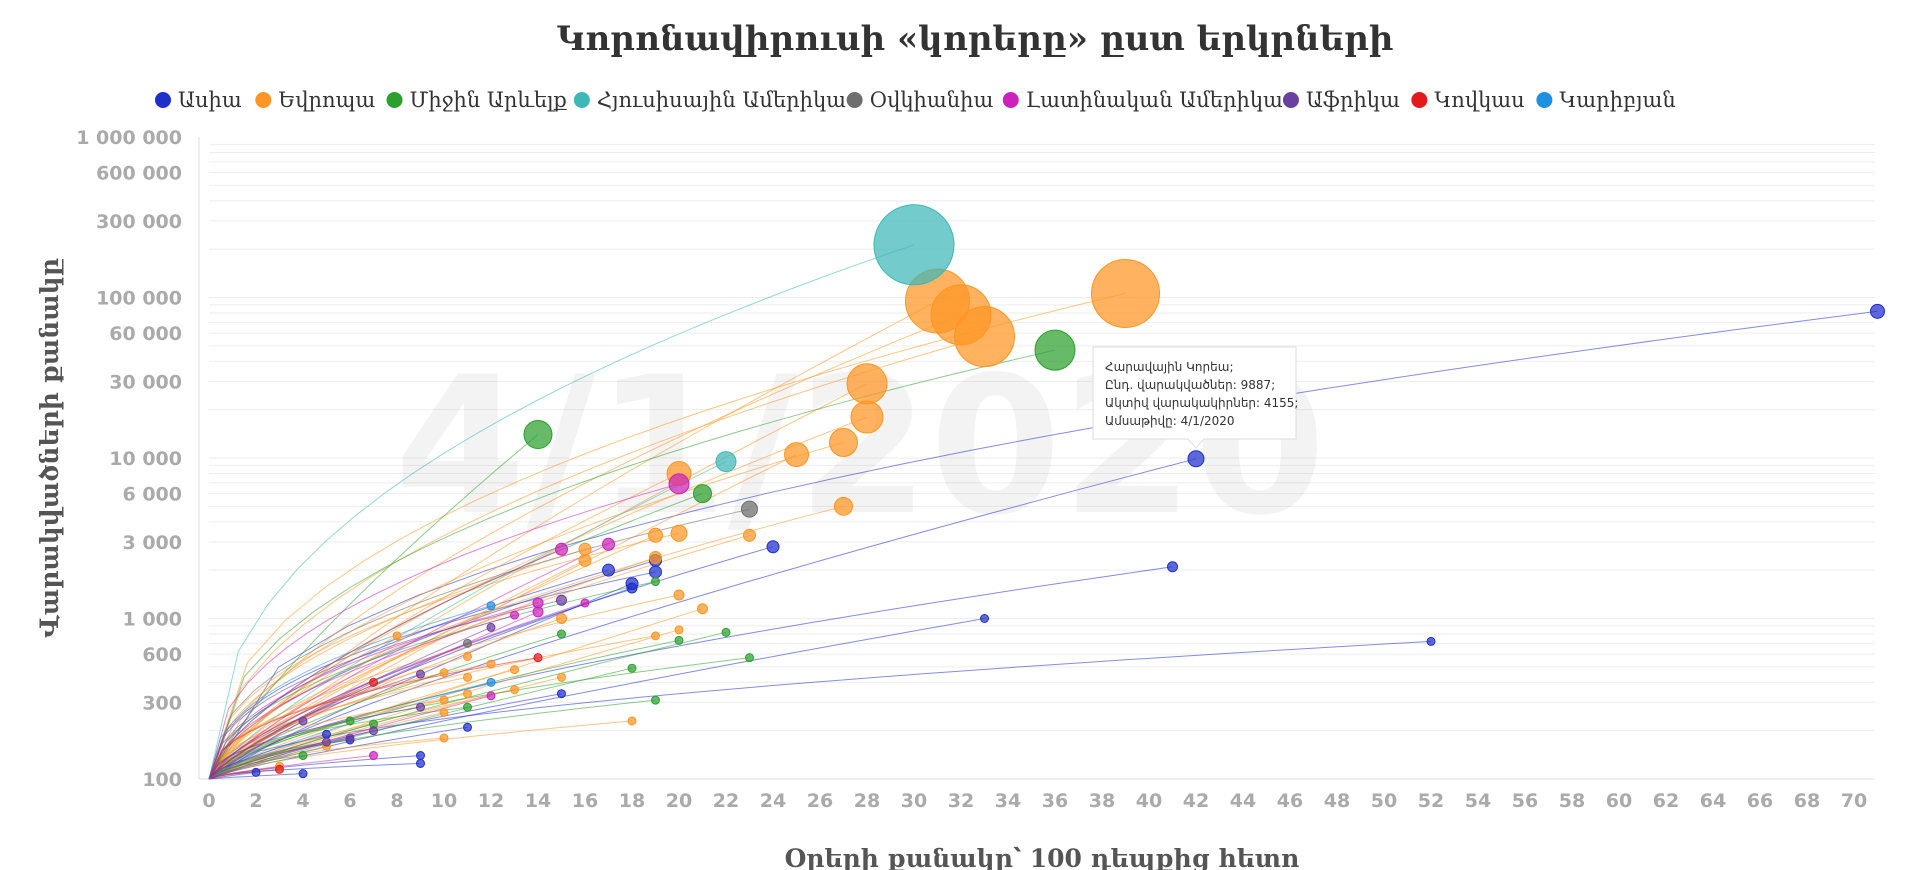  Describe the element at coordinates (315, 100) in the screenshot. I see `legend-item: Եվրոպա` at that location.